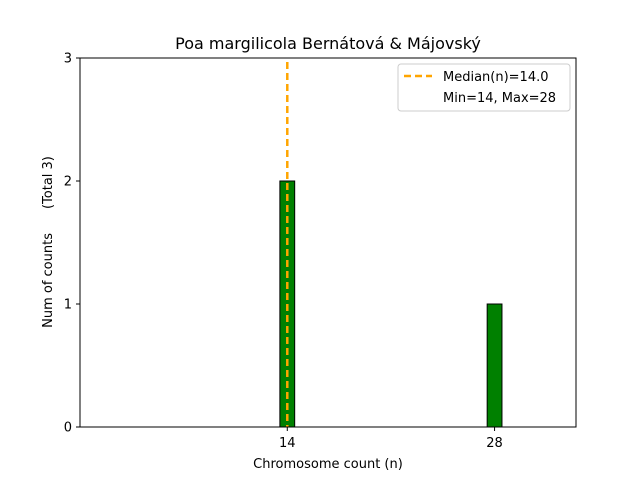 This screenshot has height=480, width=640. I want to click on legend-range-label: Min=14, Max=28, so click(499, 98).